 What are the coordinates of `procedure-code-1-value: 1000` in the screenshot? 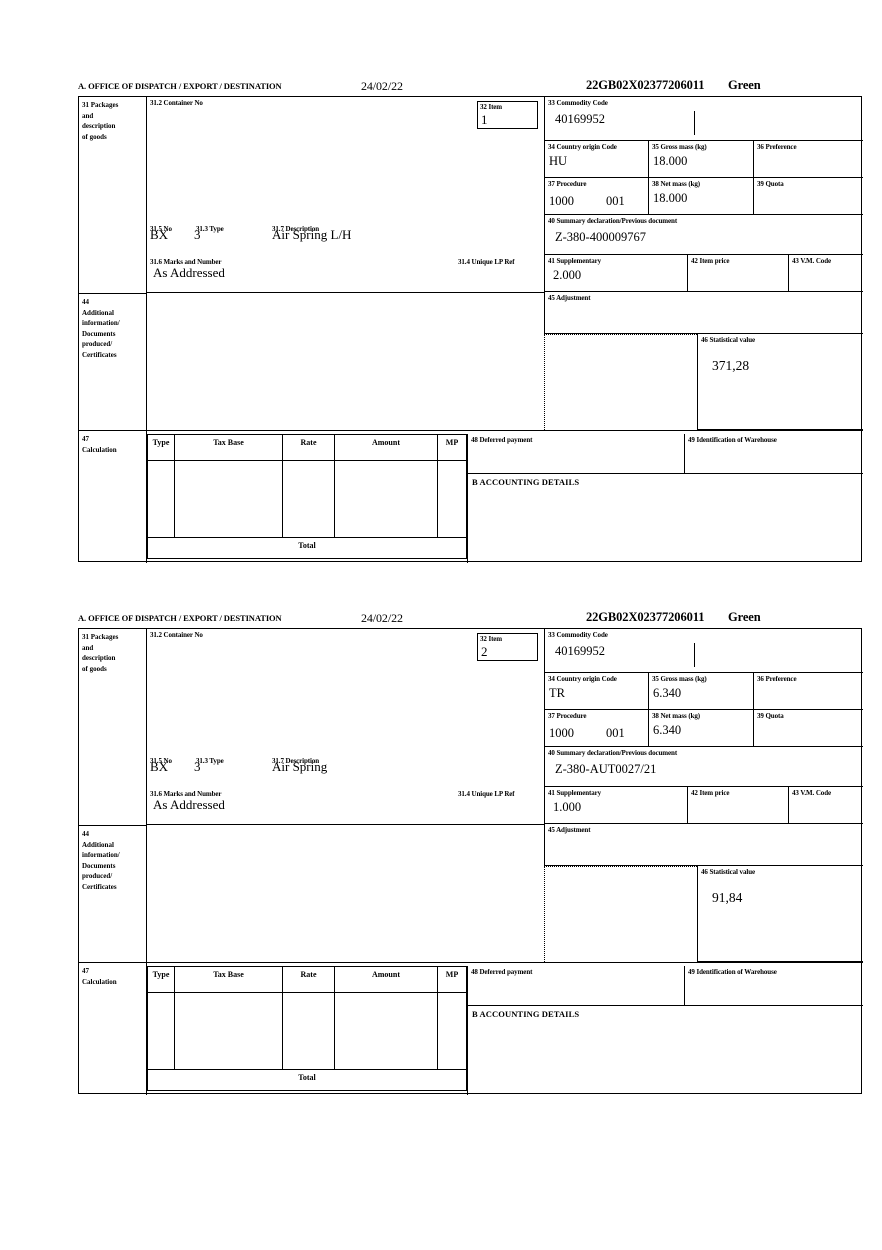 It's located at (561, 201).